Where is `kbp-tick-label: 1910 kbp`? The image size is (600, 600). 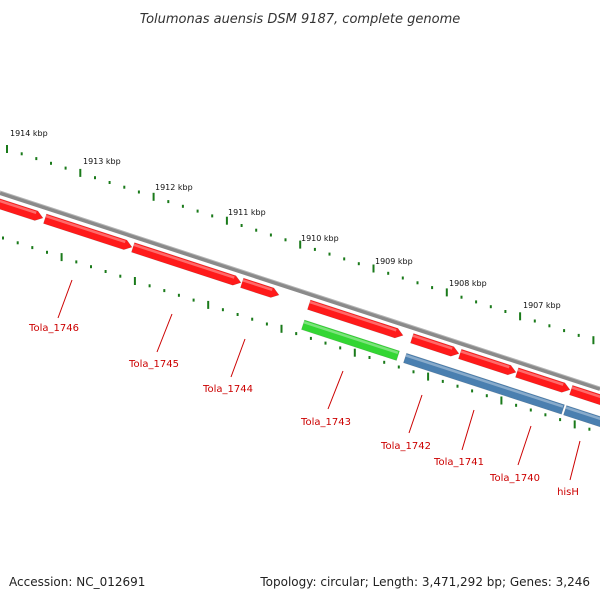 kbp-tick-label: 1910 kbp is located at coordinates (320, 238).